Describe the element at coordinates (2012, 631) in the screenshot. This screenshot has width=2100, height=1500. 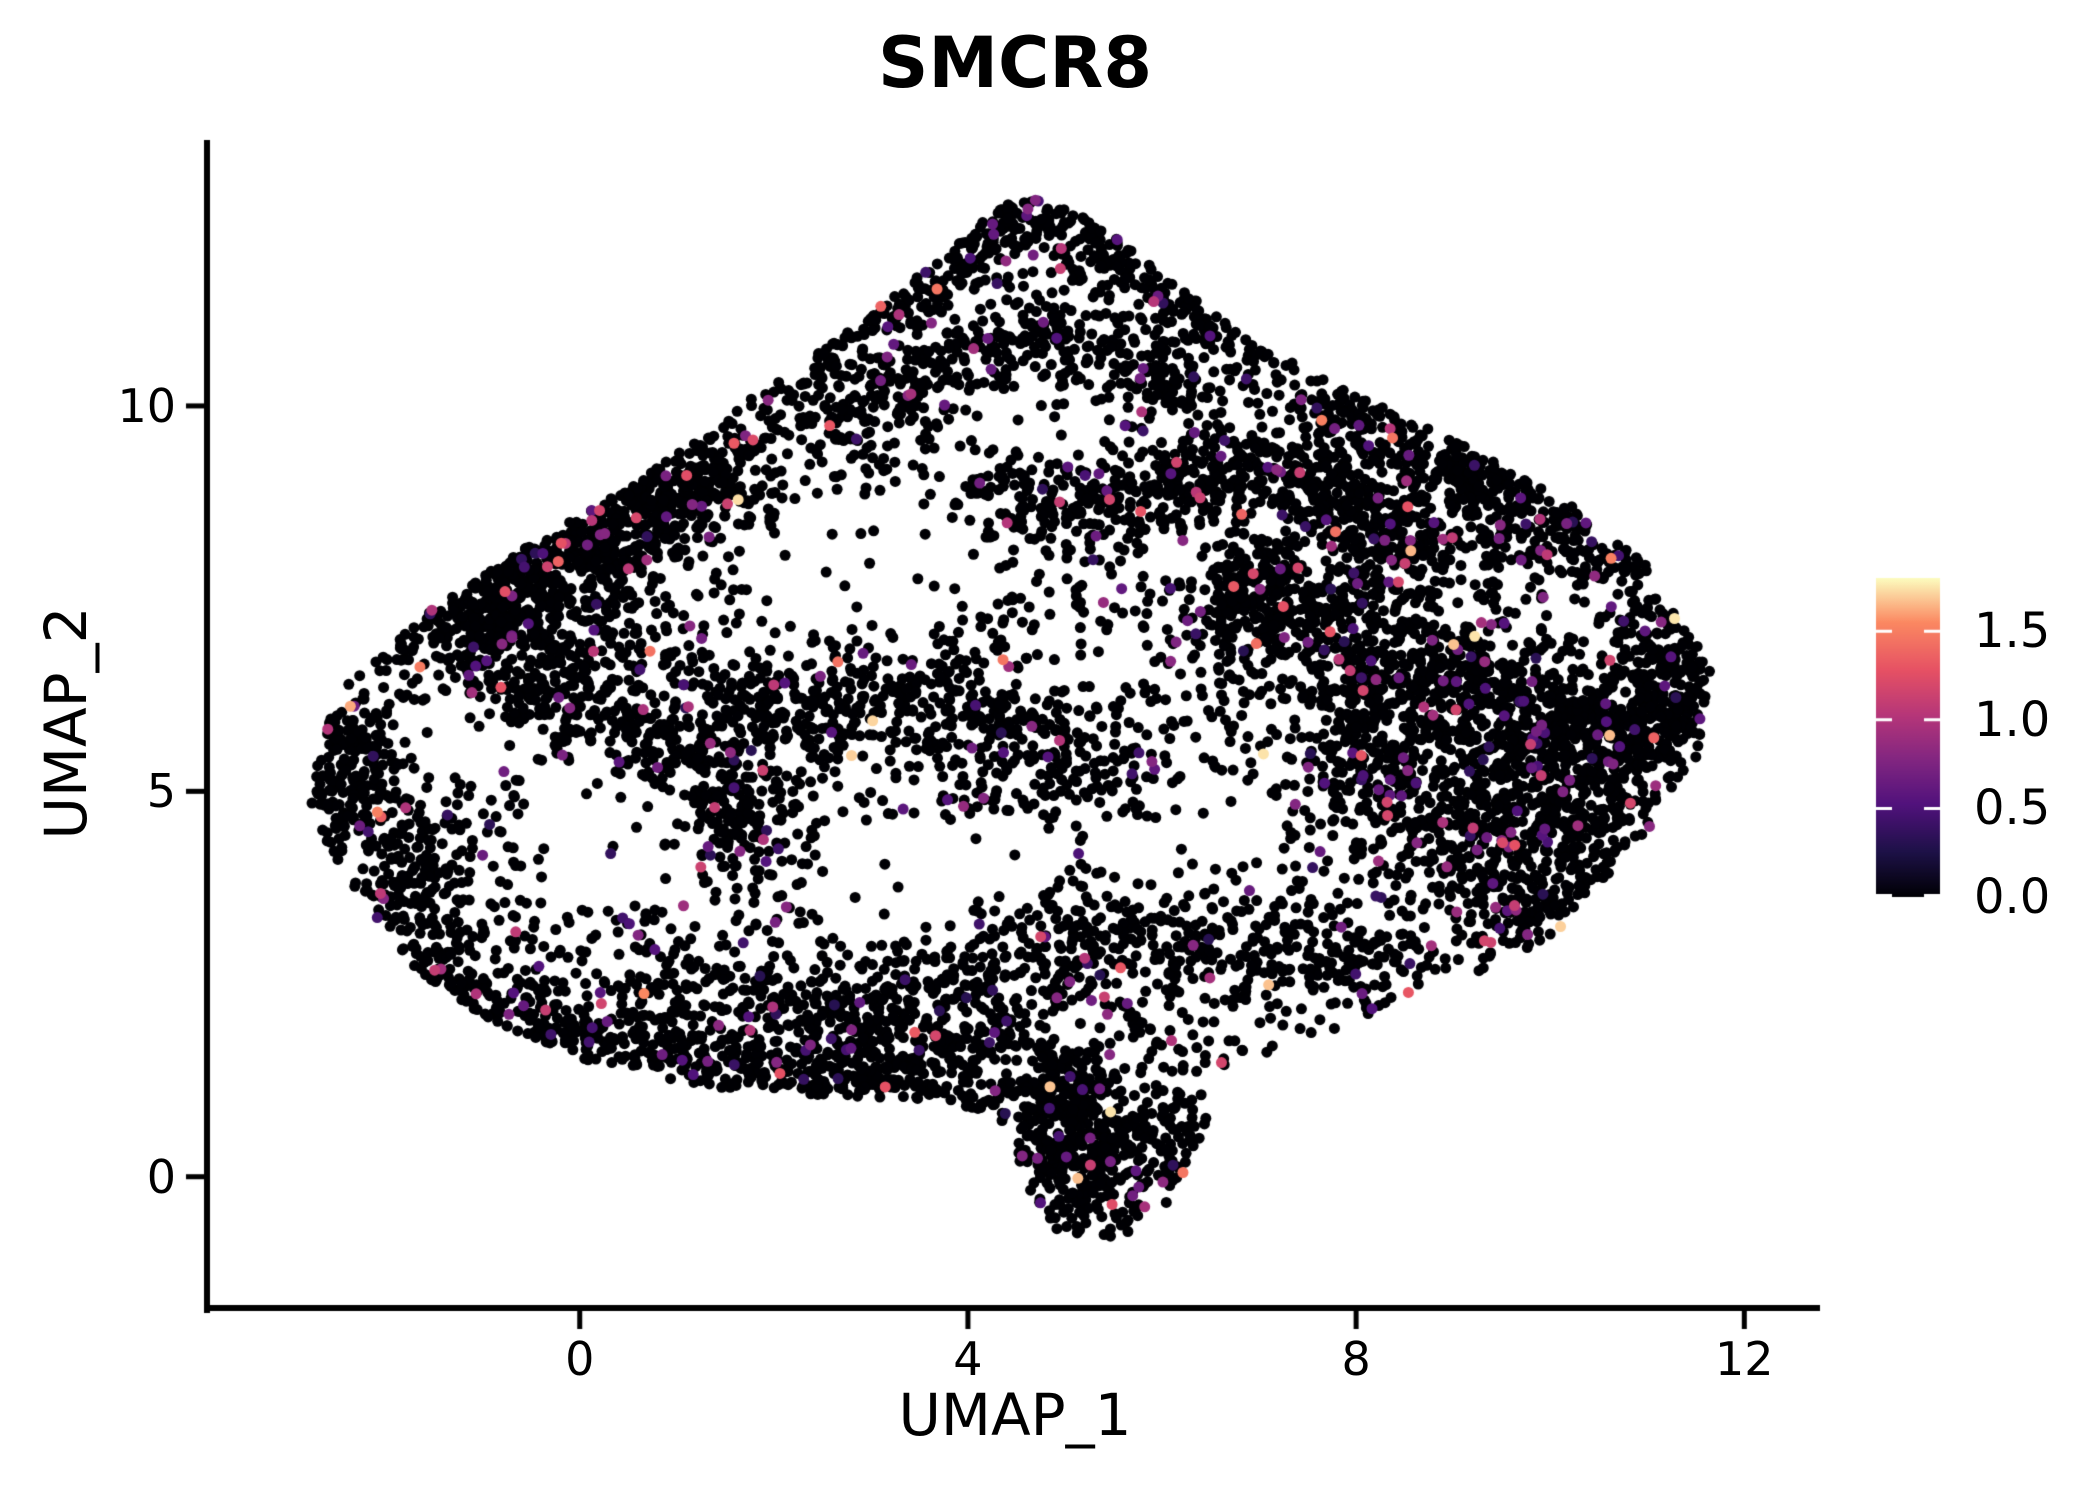
I see `colorbar-tick-label: 1.5` at that location.